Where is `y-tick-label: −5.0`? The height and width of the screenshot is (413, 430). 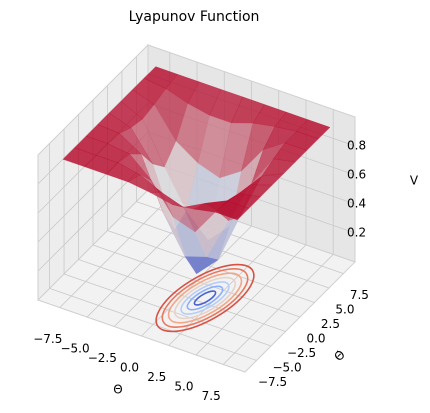
y-tick-label: −5.0 is located at coordinates (286, 367).